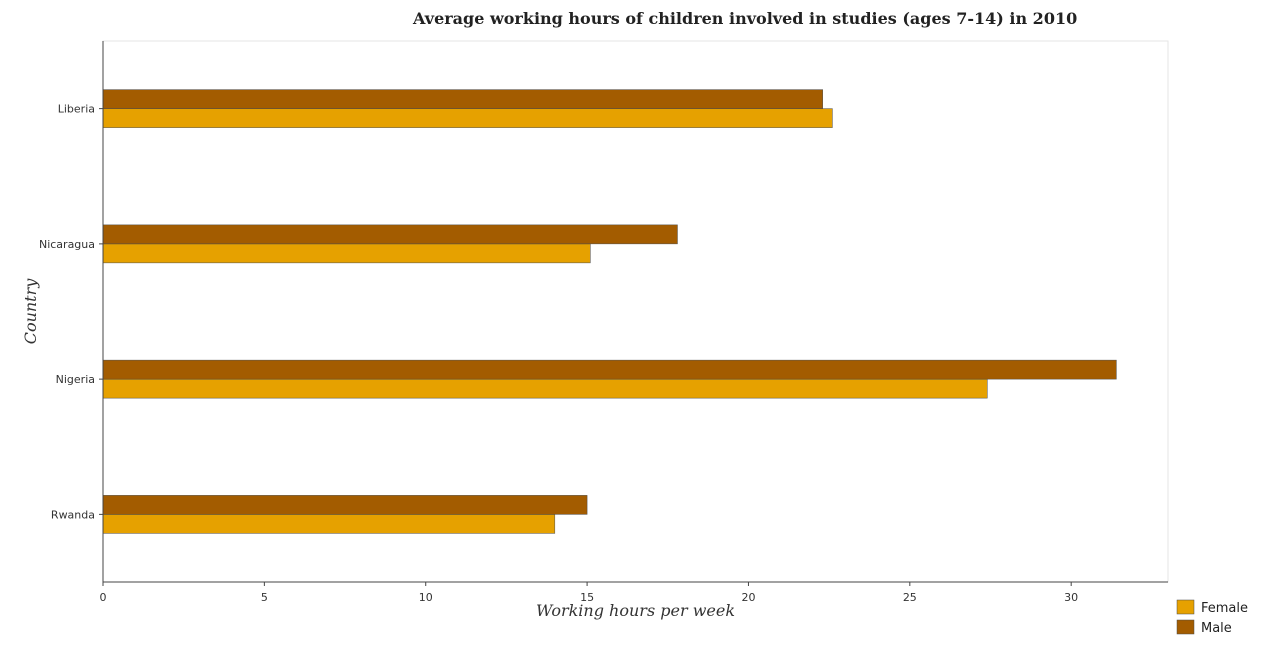 The width and height of the screenshot is (1262, 650). What do you see at coordinates (75, 379) in the screenshot?
I see `y-tick-label: Nigeria` at bounding box center [75, 379].